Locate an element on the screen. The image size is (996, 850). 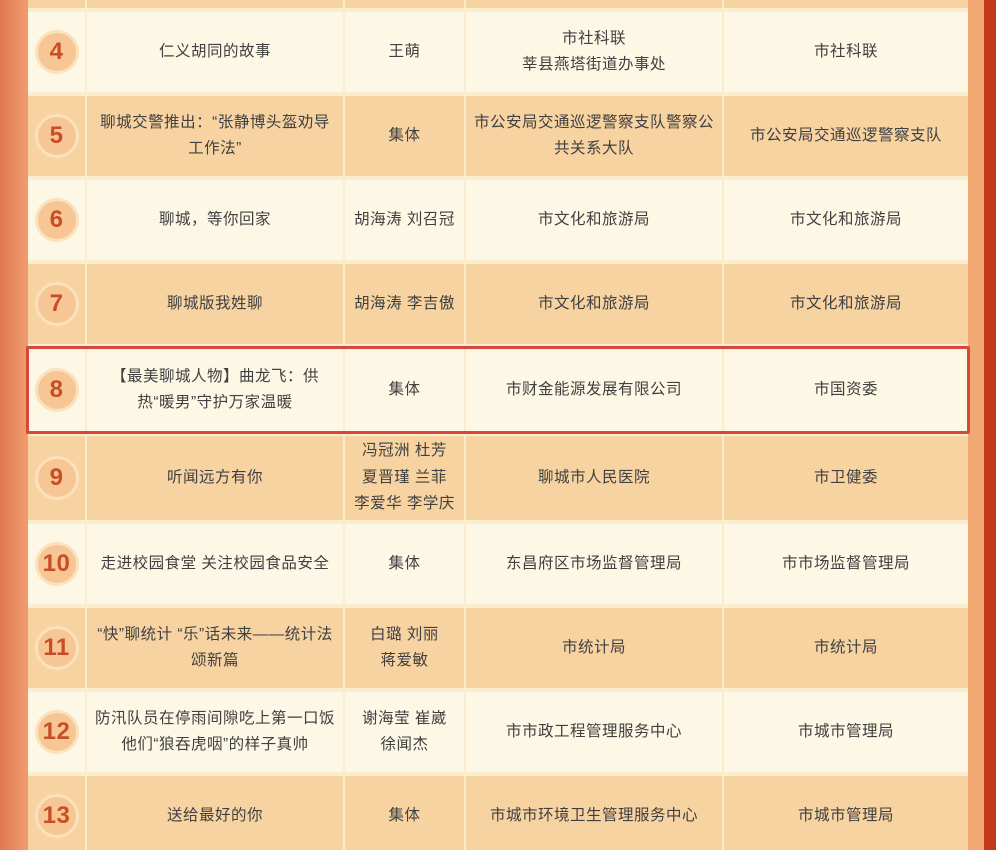
row-number-badge: 11 is located at coordinates (56, 648).